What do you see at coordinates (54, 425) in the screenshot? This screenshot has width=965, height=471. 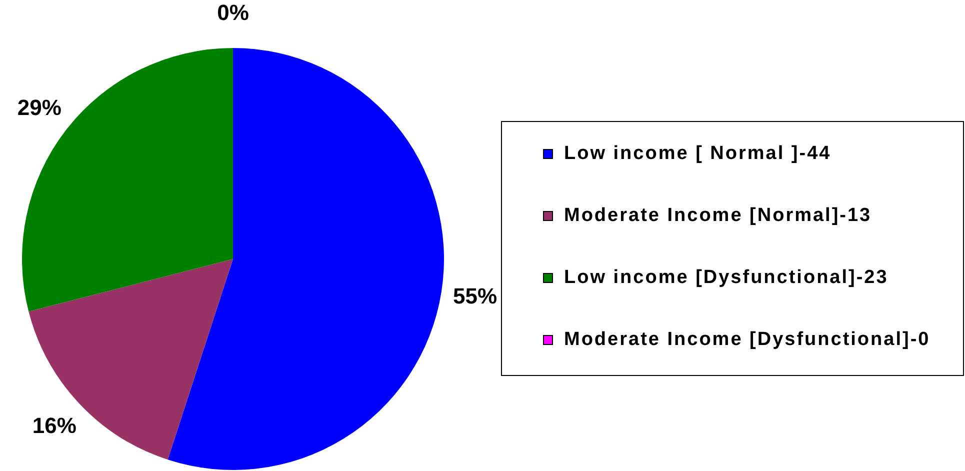 I see `data-label: 16%` at bounding box center [54, 425].